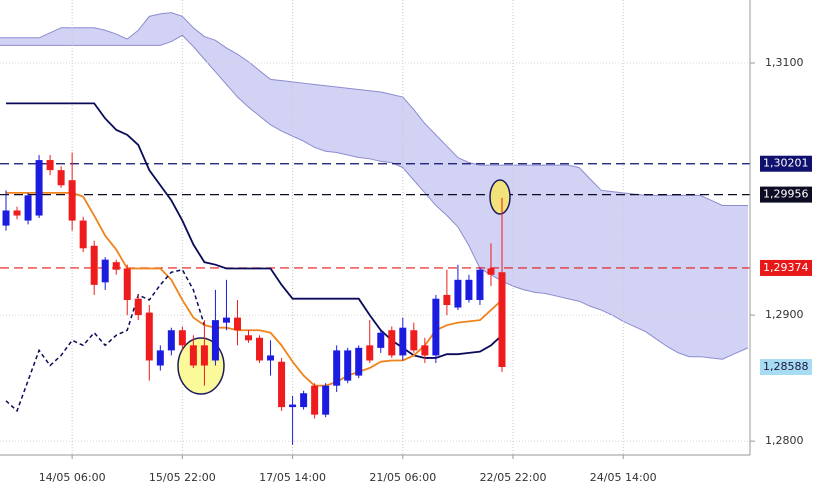  Describe the element at coordinates (500, 197) in the screenshot. I see `highlight-circle` at that location.